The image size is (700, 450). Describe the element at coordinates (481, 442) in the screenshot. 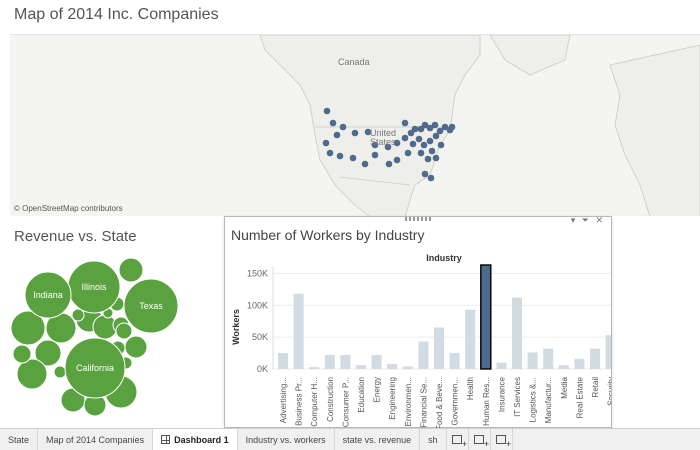

I see `new-dashboard-icon` at that location.